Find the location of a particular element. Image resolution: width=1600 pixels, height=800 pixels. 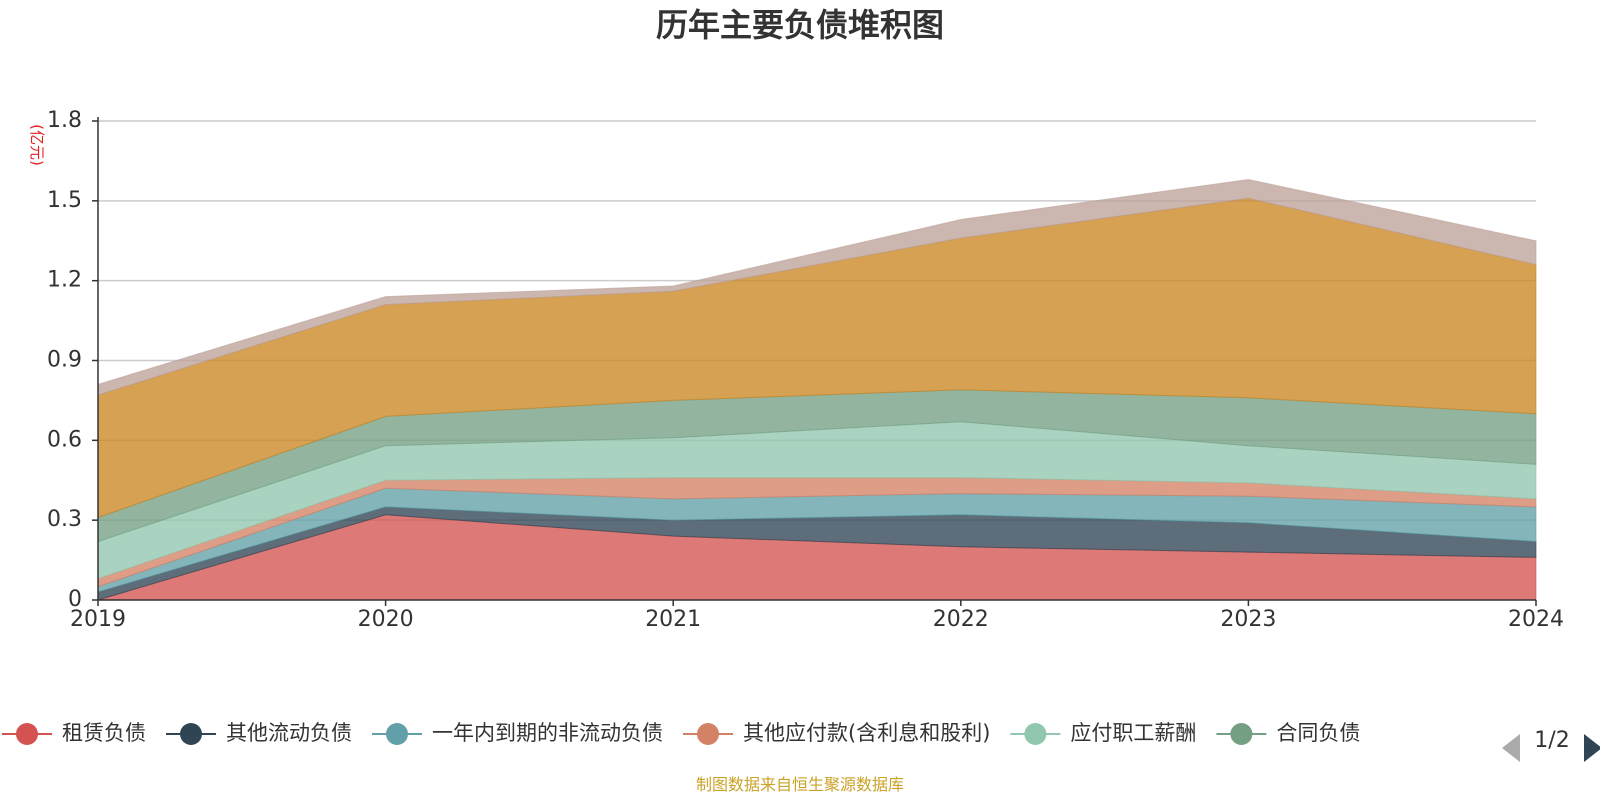

x-tick-label: 2020 is located at coordinates (386, 619).